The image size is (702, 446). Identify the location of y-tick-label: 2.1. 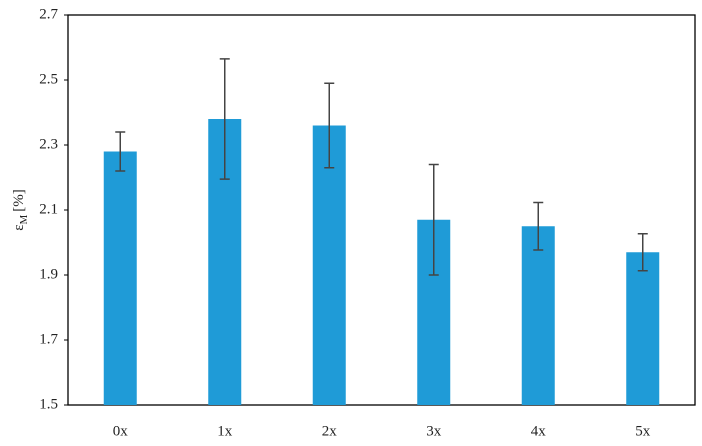
(48, 209).